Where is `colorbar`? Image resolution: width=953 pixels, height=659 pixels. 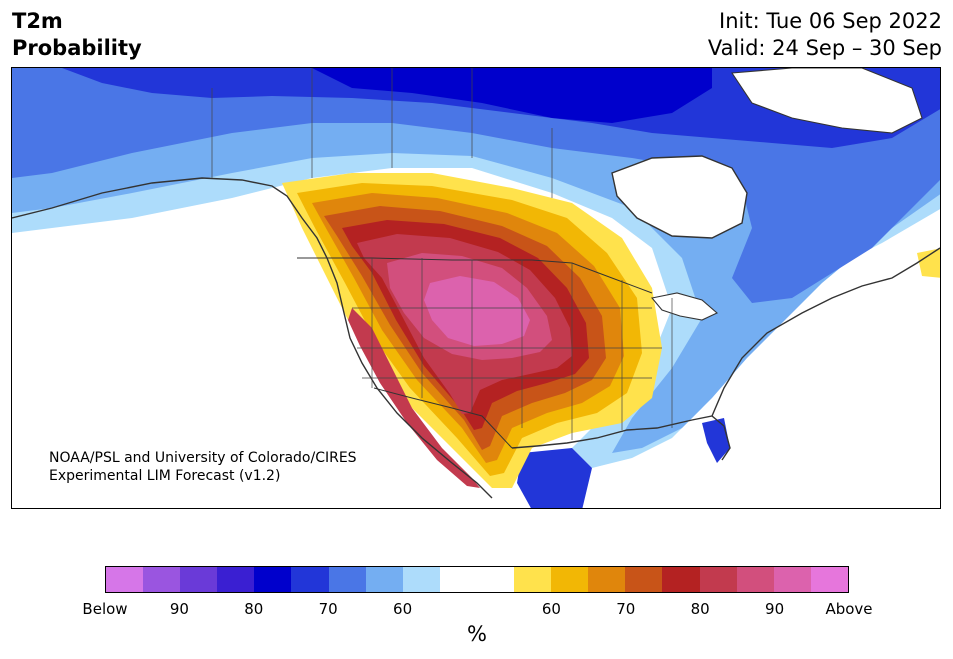
colorbar is located at coordinates (477, 579).